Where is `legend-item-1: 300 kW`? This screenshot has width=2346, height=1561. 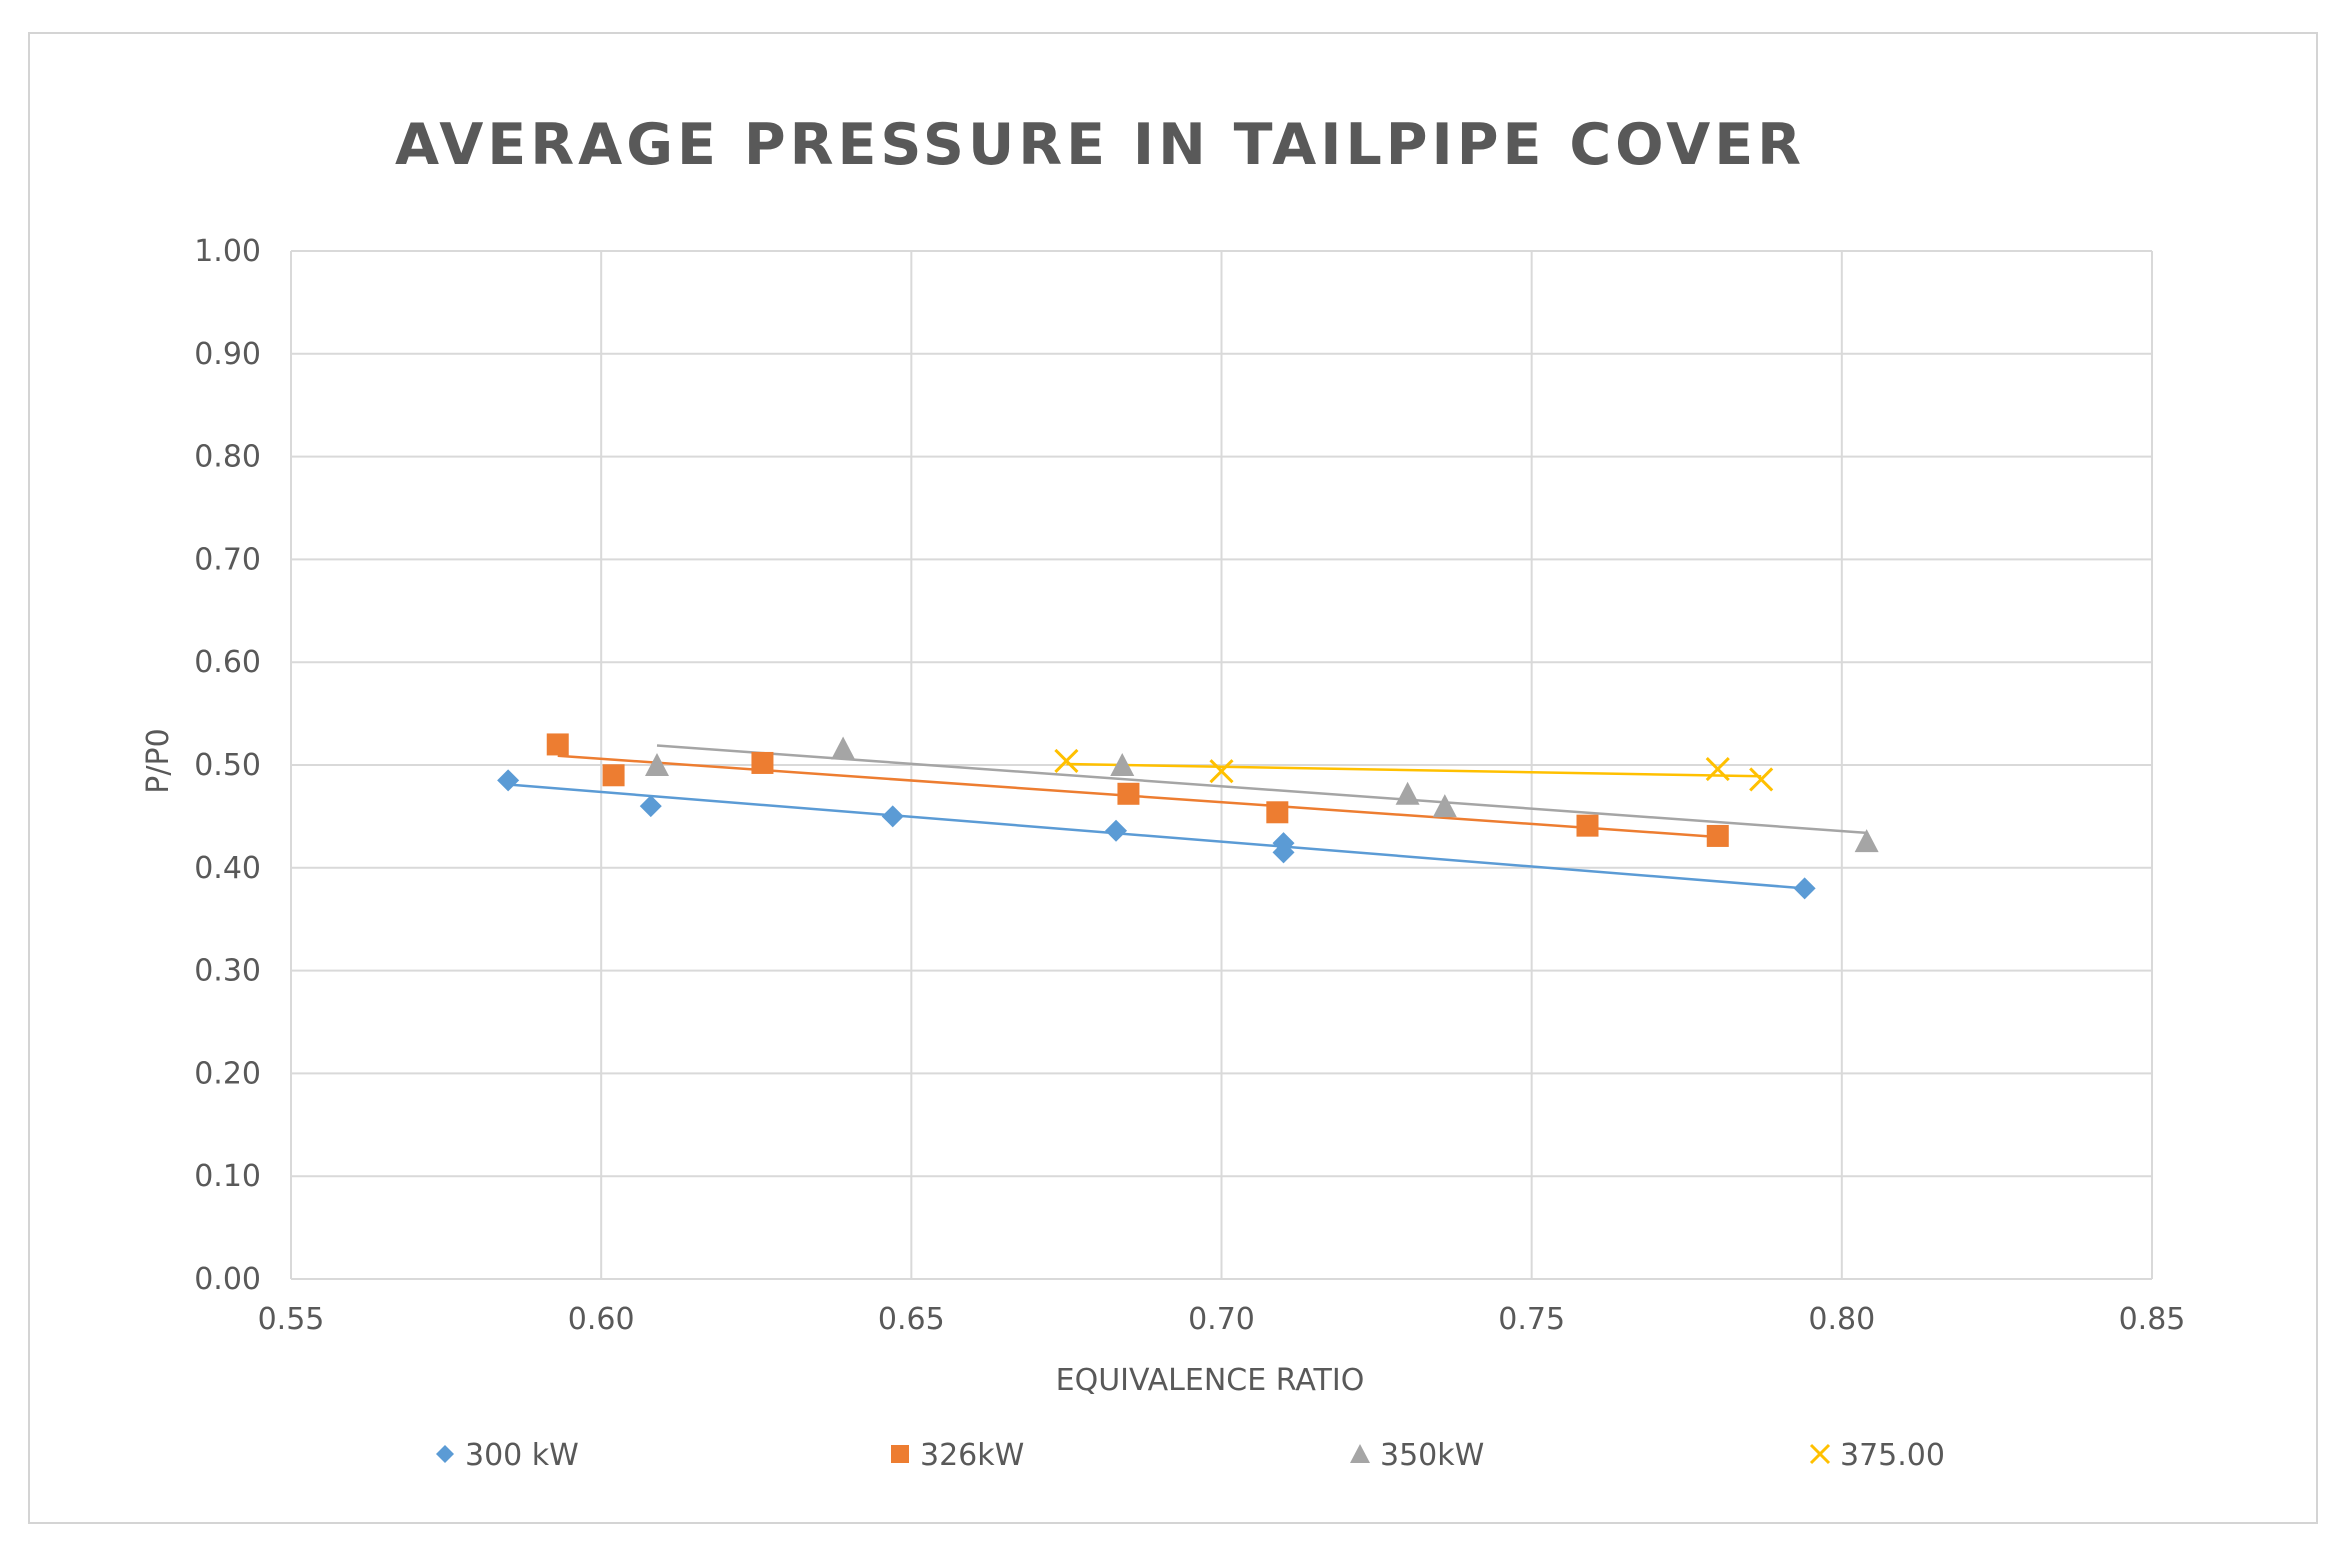
legend-item-1: 300 kW is located at coordinates (507, 1455).